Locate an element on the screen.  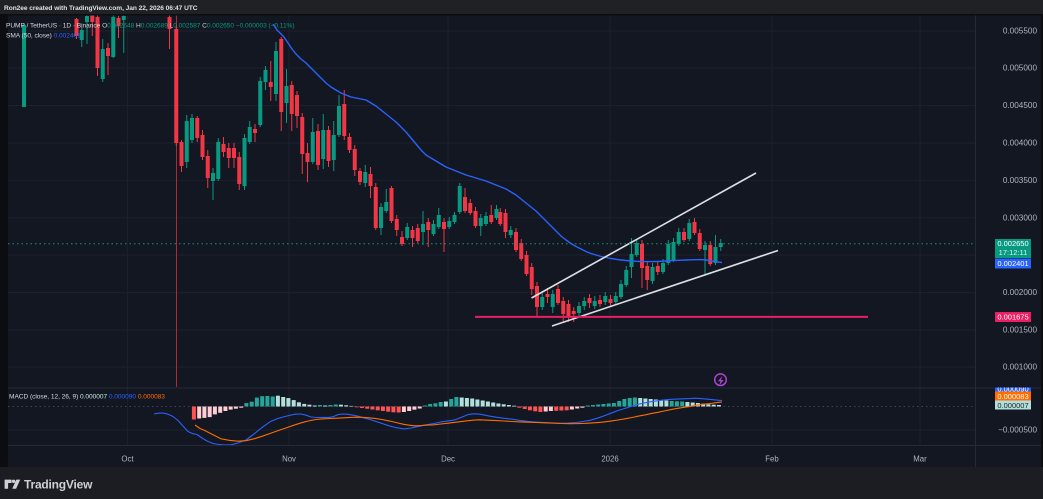
svg-text: 0.004000 is located at coordinates (1020, 143).